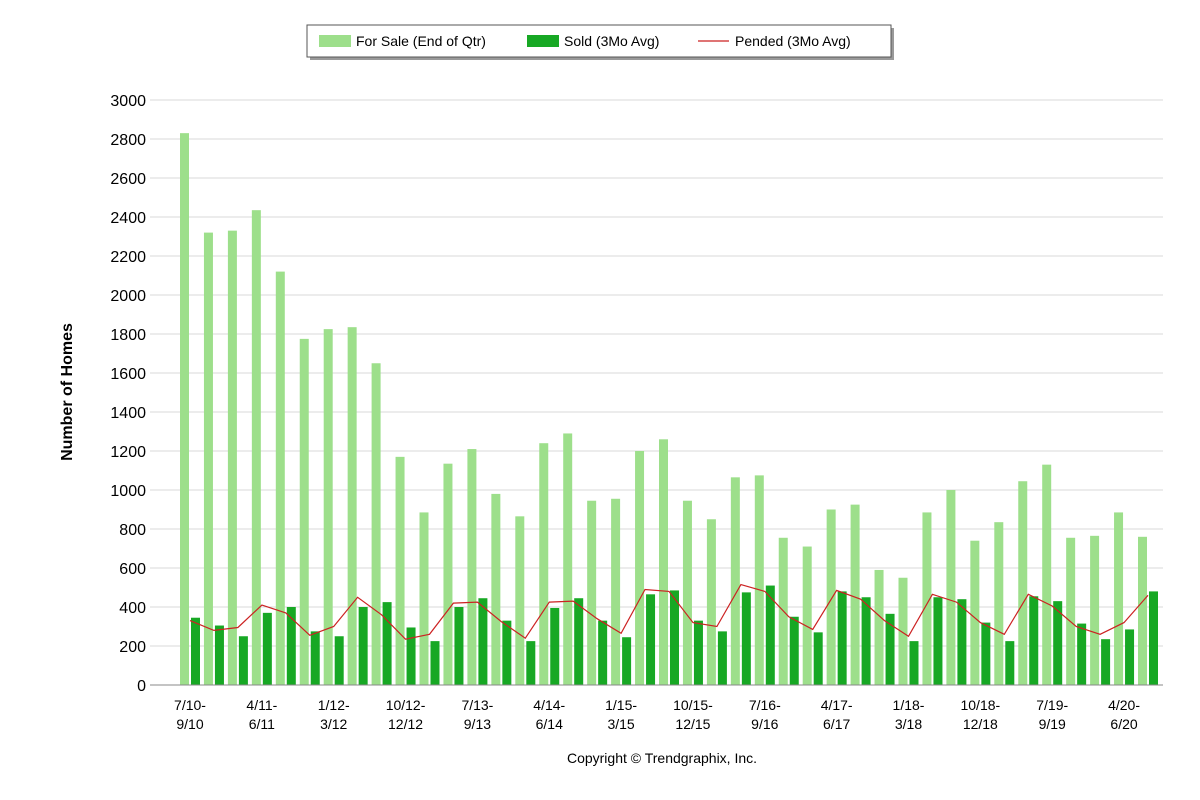 The width and height of the screenshot is (1200, 800). I want to click on sold-bars, so click(674, 635).